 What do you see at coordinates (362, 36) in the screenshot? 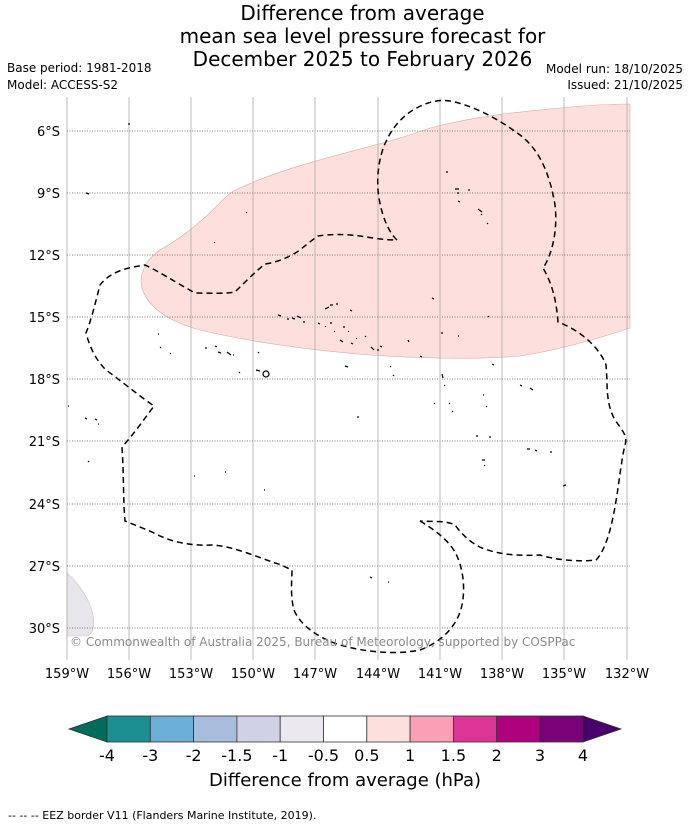
I see `title-line-2: mean sea level pressure forecast for` at bounding box center [362, 36].